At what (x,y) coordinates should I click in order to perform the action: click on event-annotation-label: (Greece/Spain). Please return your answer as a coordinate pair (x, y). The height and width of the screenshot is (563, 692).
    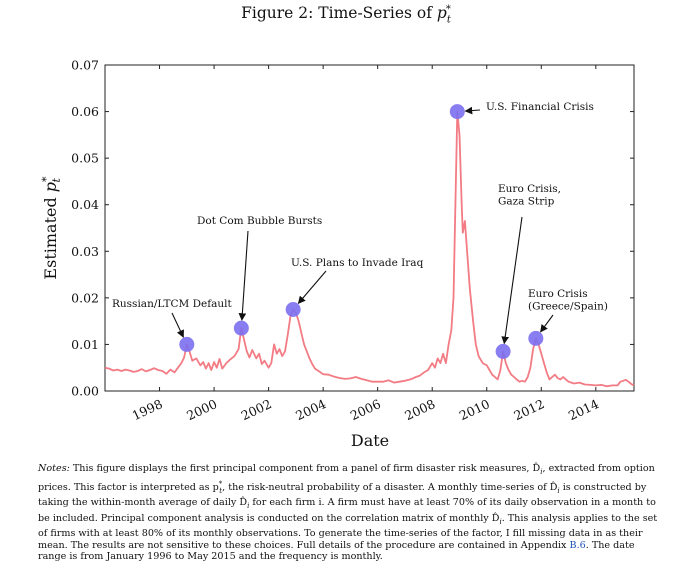
    Looking at the image, I should click on (568, 307).